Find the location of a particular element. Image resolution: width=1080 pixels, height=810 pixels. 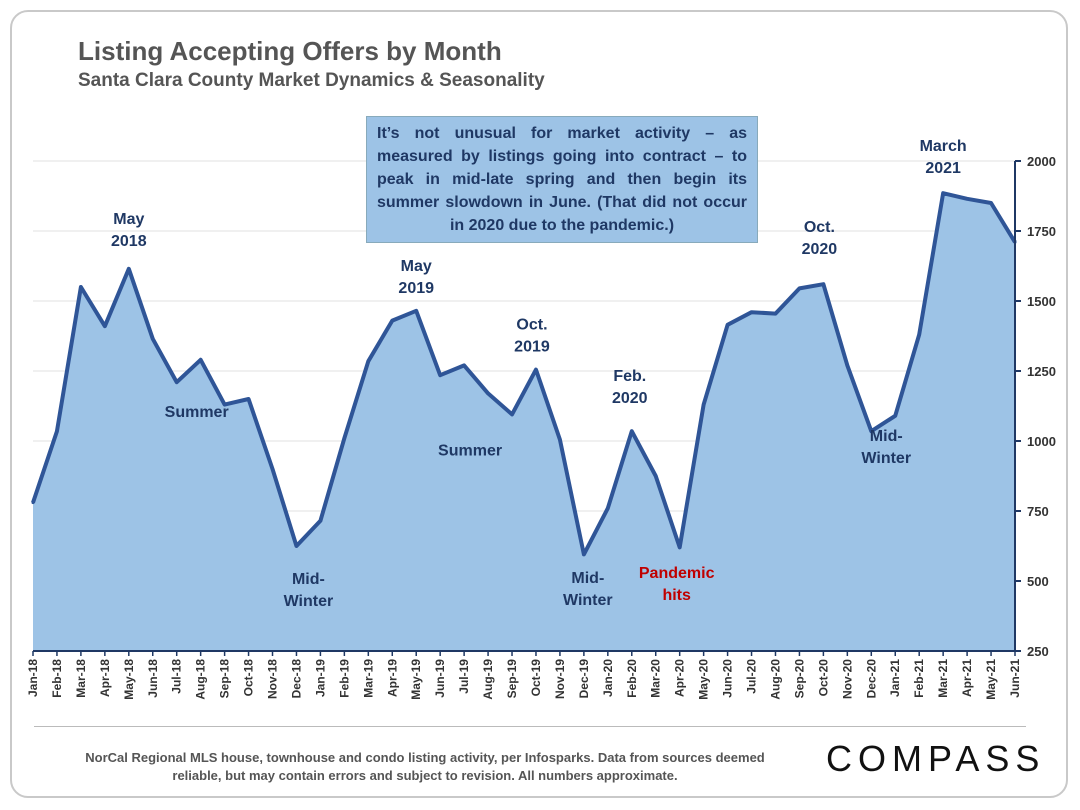

y-tick-label: 1250 is located at coordinates (1041, 371).